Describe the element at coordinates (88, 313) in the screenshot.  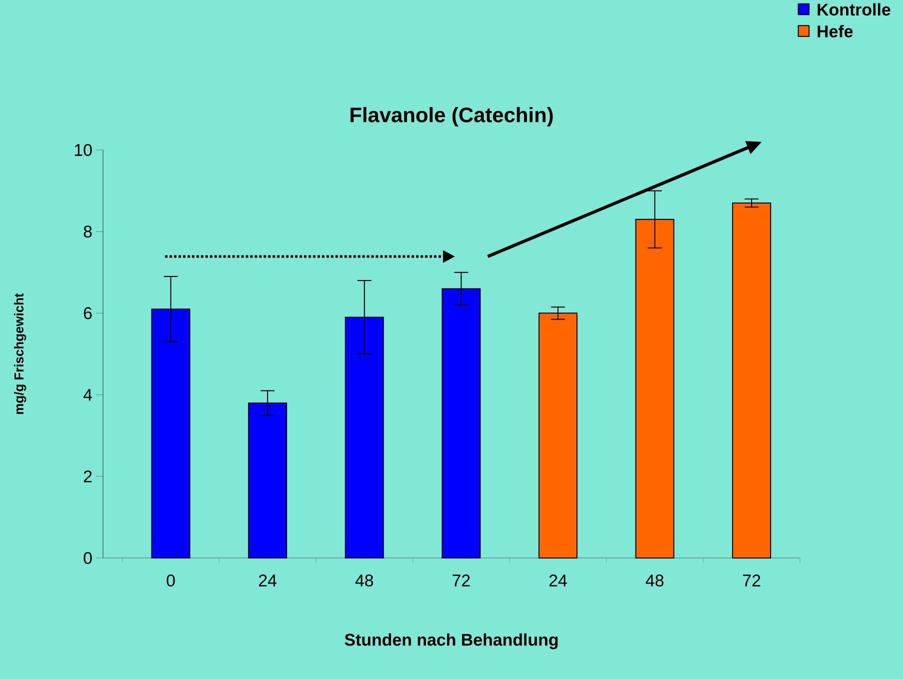
I see `y-tick-label: 6` at that location.